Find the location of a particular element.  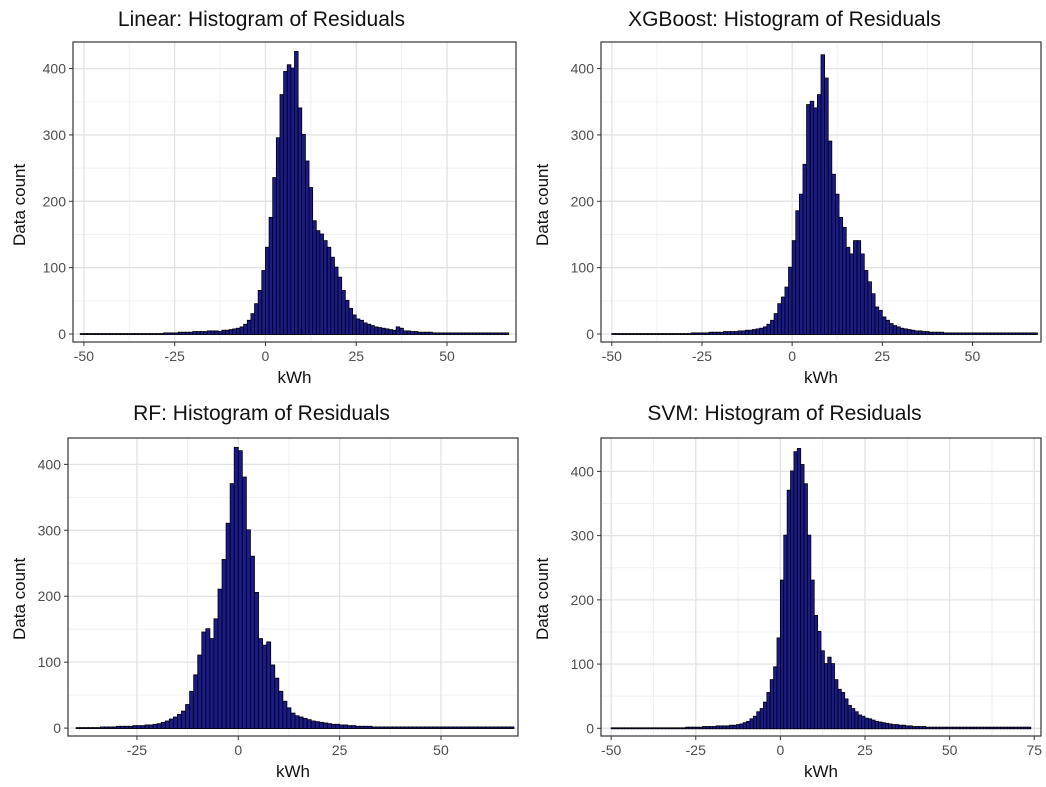

x-tick-label: 75 is located at coordinates (1034, 750).